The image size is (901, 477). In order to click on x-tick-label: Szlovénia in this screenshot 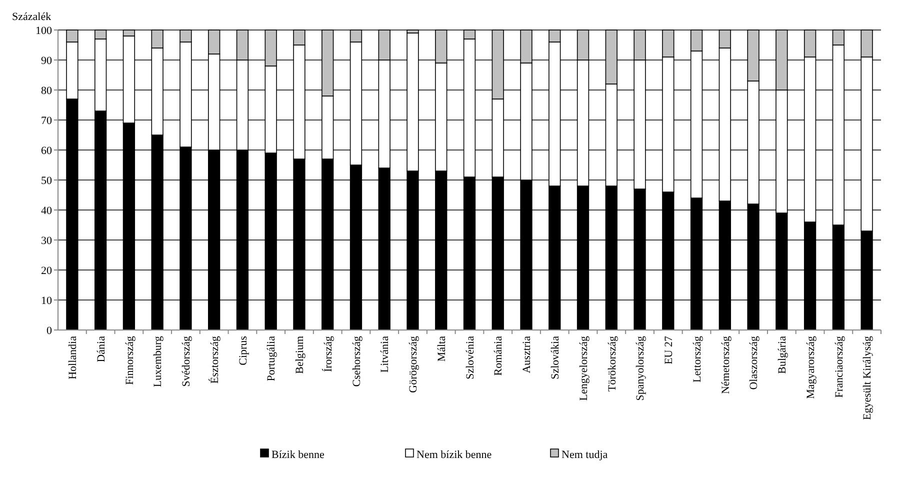, I will do `click(470, 358)`.